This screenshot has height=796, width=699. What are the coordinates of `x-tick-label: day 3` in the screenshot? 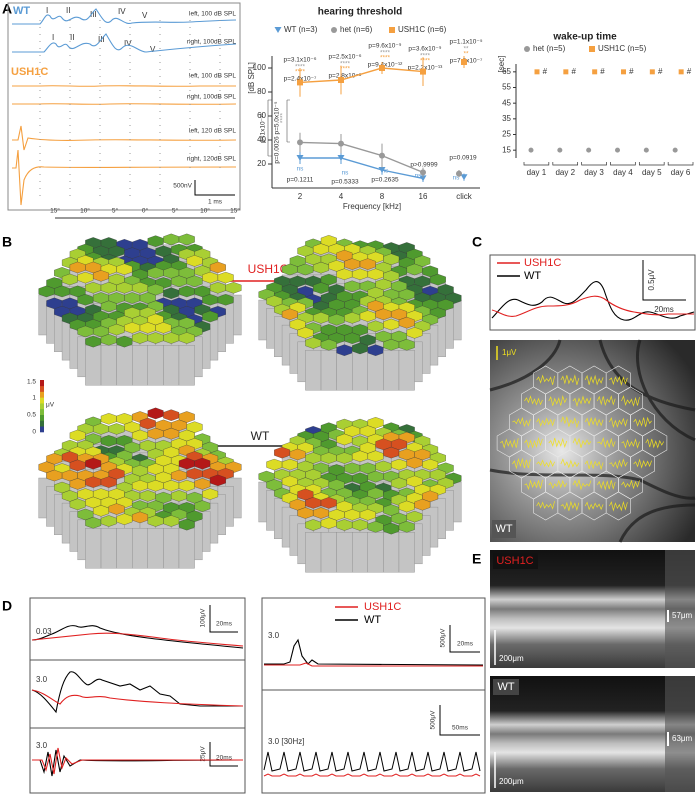 It's located at (594, 172).